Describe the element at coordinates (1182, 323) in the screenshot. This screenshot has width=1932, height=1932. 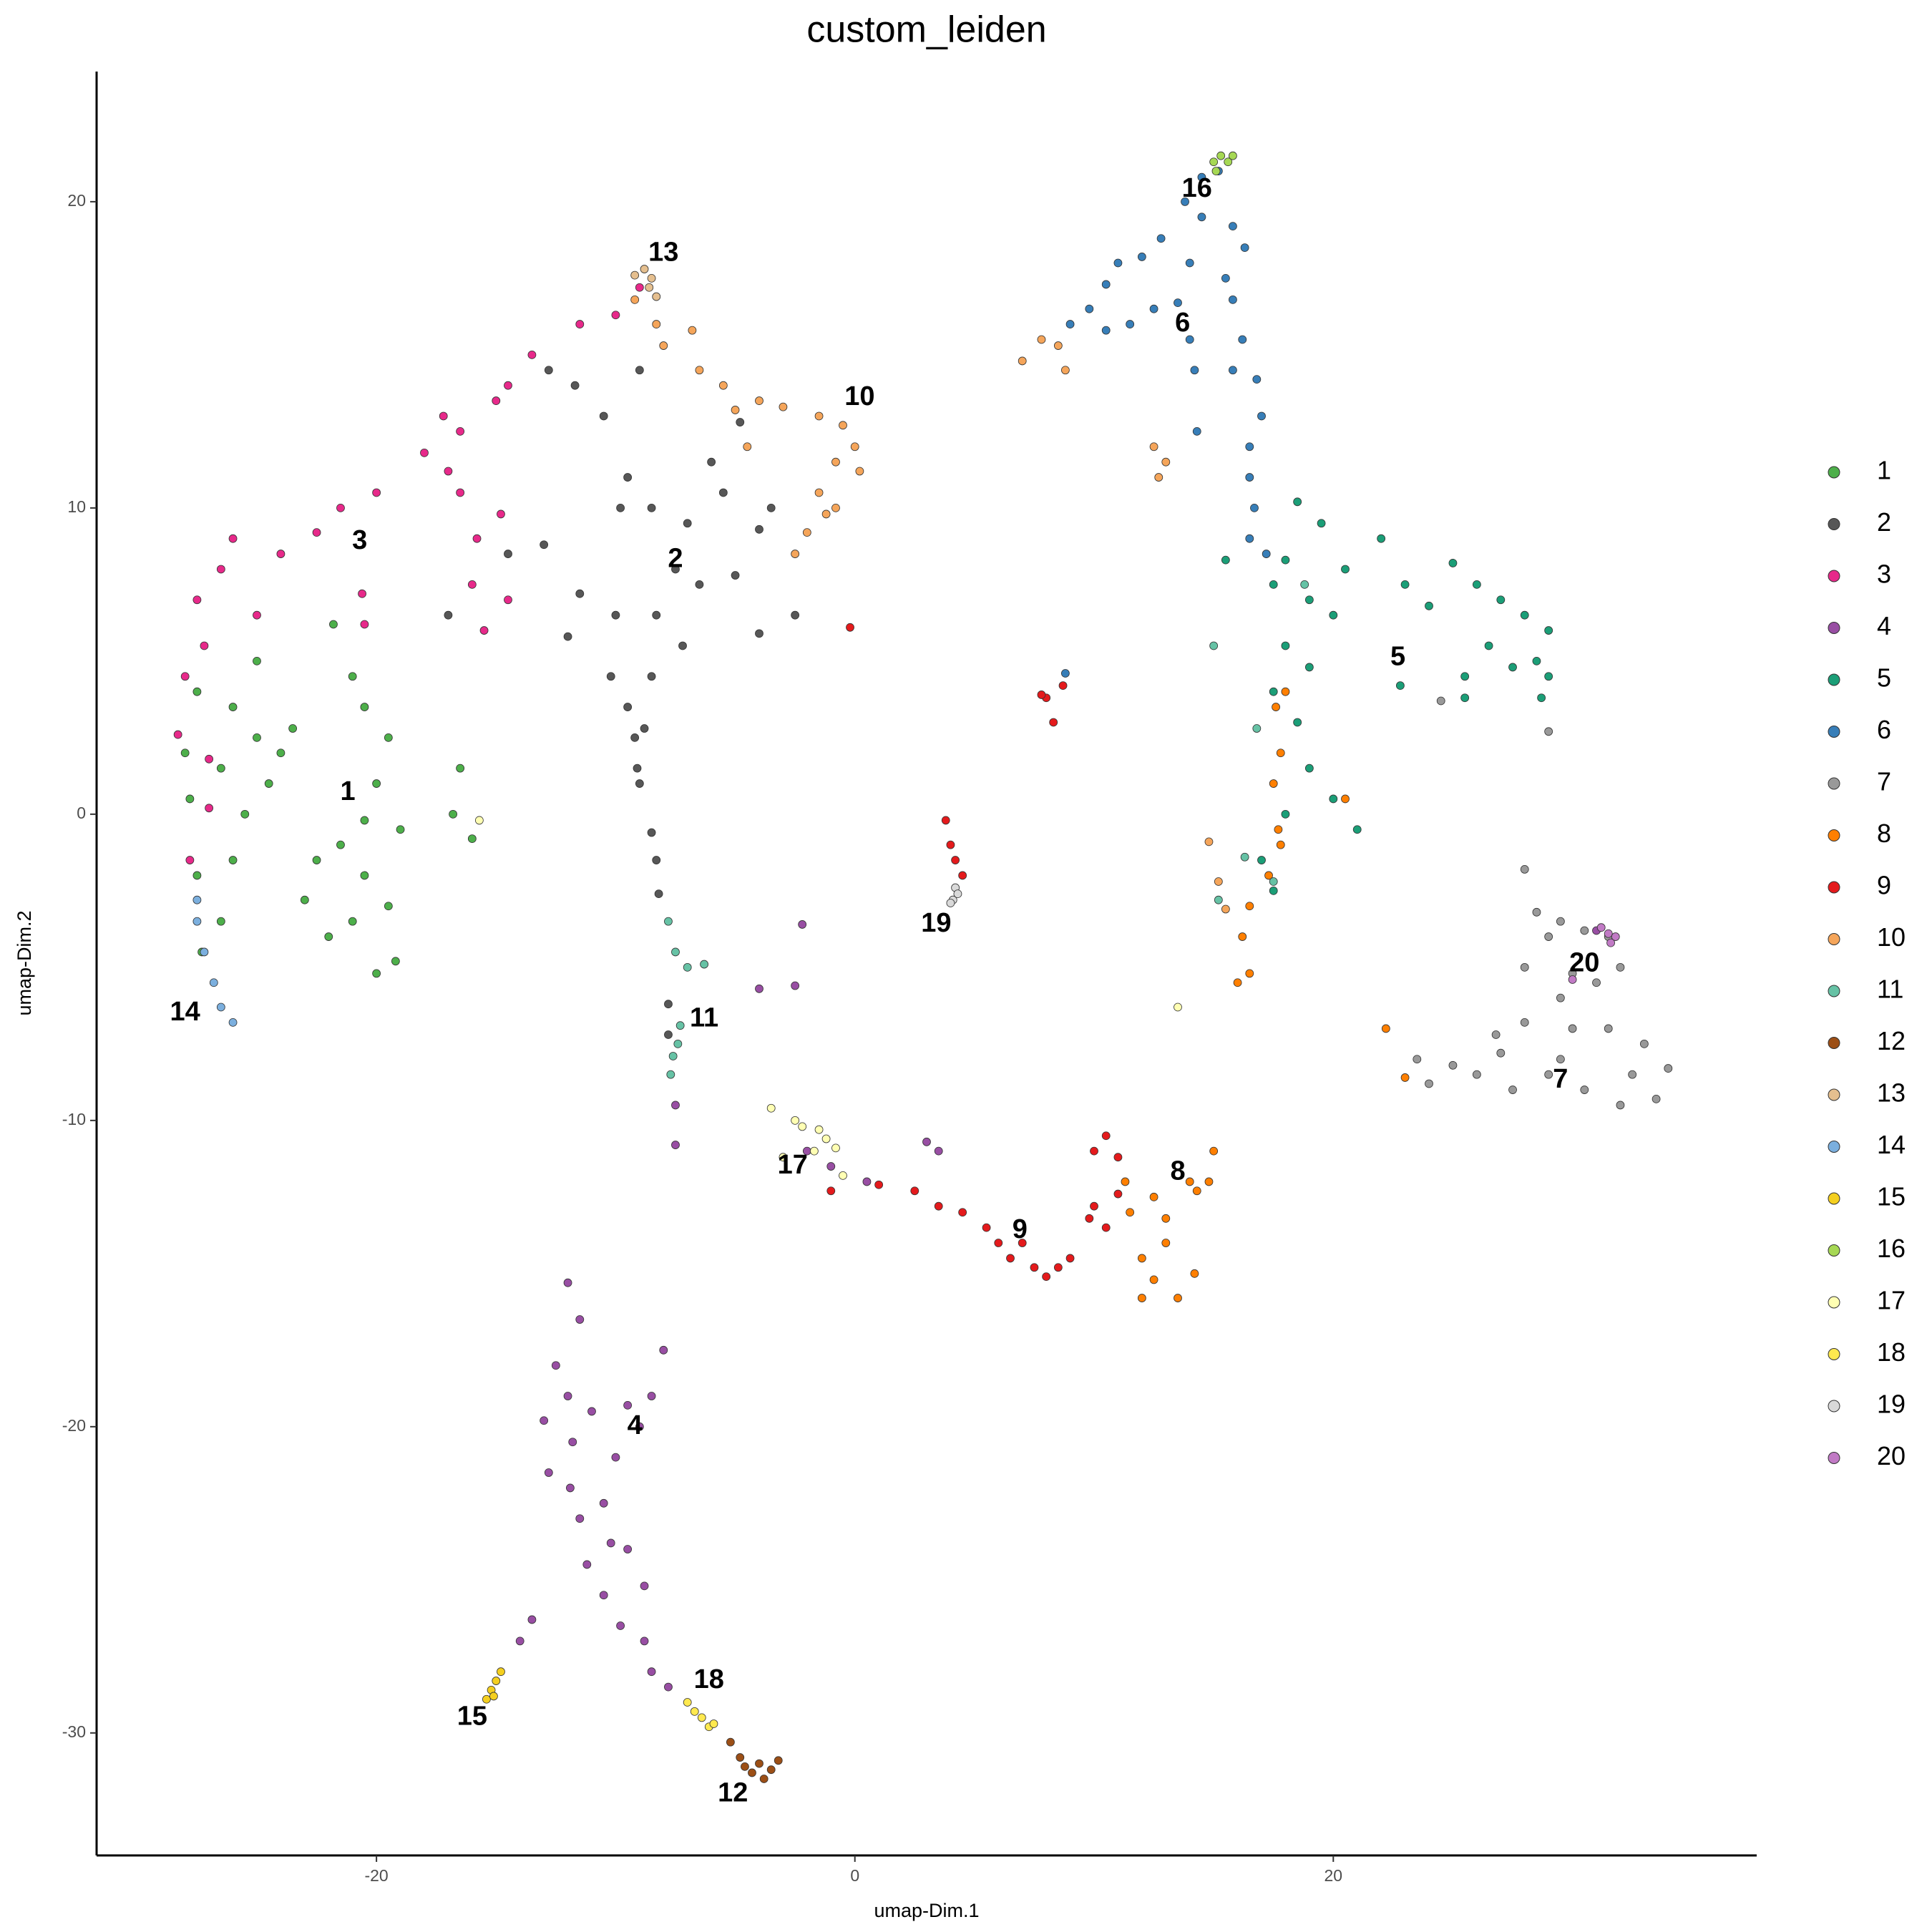
I see `cluster-label: 6` at that location.